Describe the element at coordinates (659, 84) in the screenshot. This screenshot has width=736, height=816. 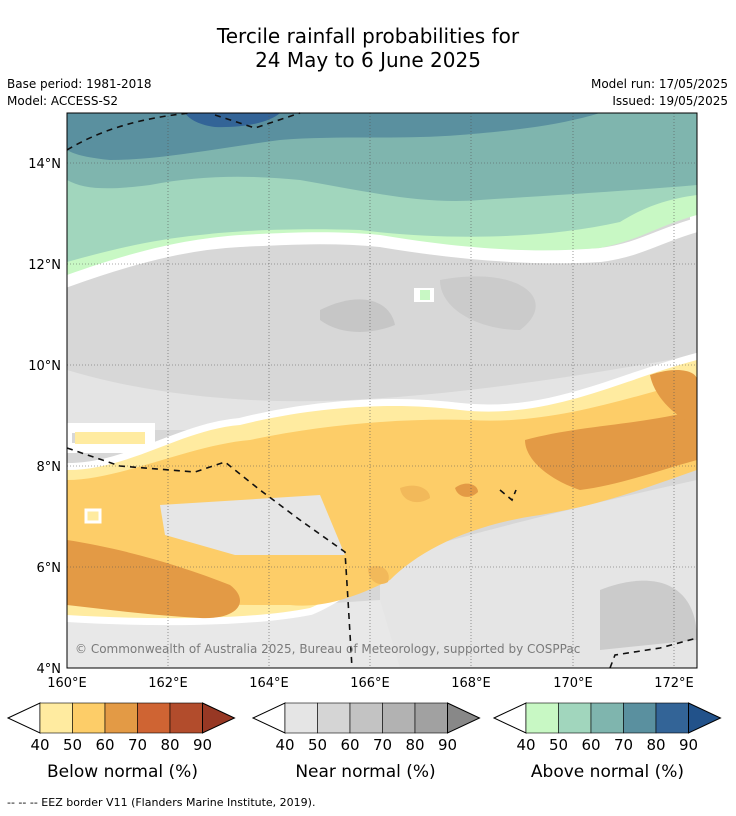
I see `model-run-label: Model run: 17/05/2025` at that location.